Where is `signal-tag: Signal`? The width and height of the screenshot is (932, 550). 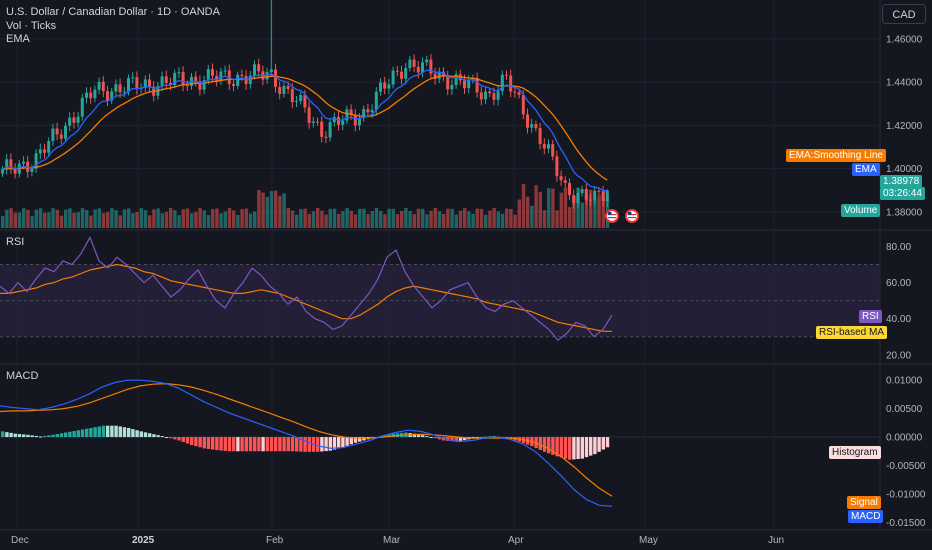 signal-tag: Signal is located at coordinates (864, 502).